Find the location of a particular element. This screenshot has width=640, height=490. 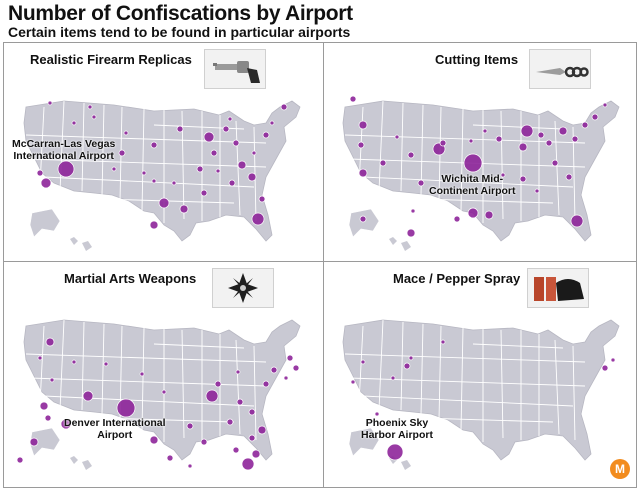

annotation-label: Phoenix Sky Harbor Airport is located at coordinates (397, 429).